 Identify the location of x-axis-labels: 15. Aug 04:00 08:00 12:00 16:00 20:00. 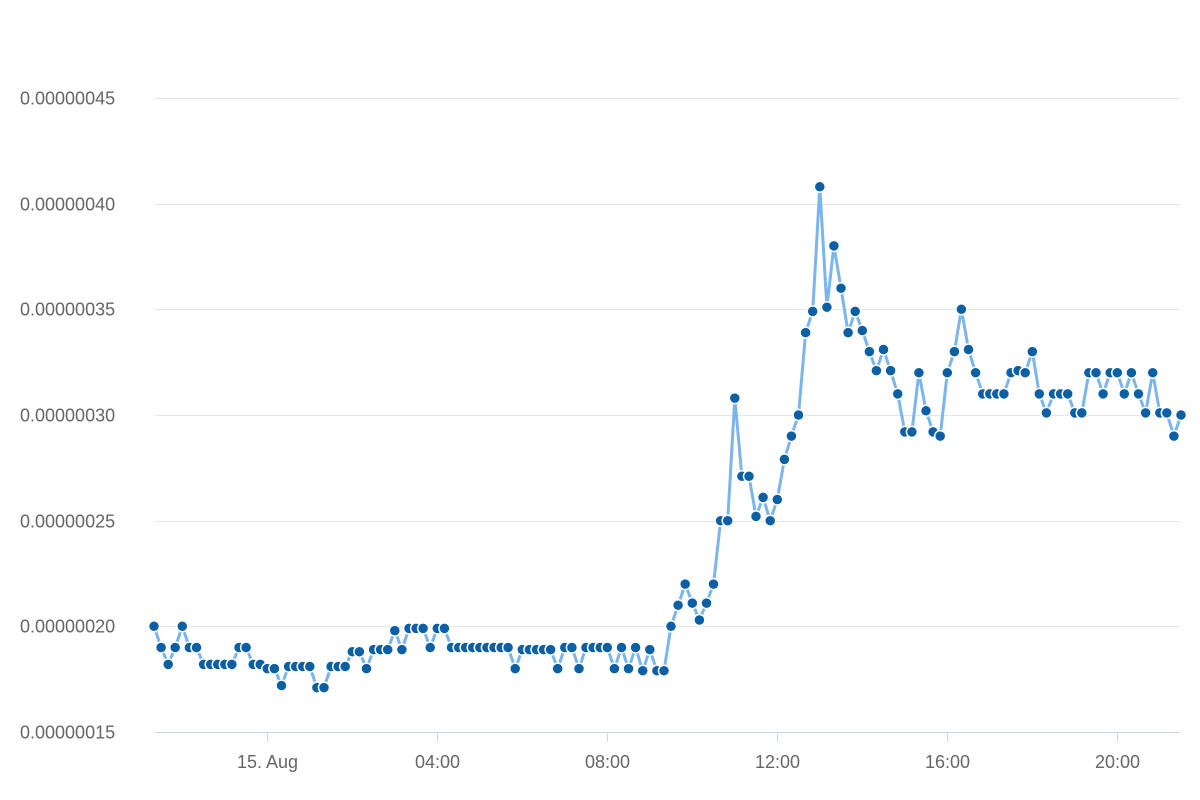
(688, 752).